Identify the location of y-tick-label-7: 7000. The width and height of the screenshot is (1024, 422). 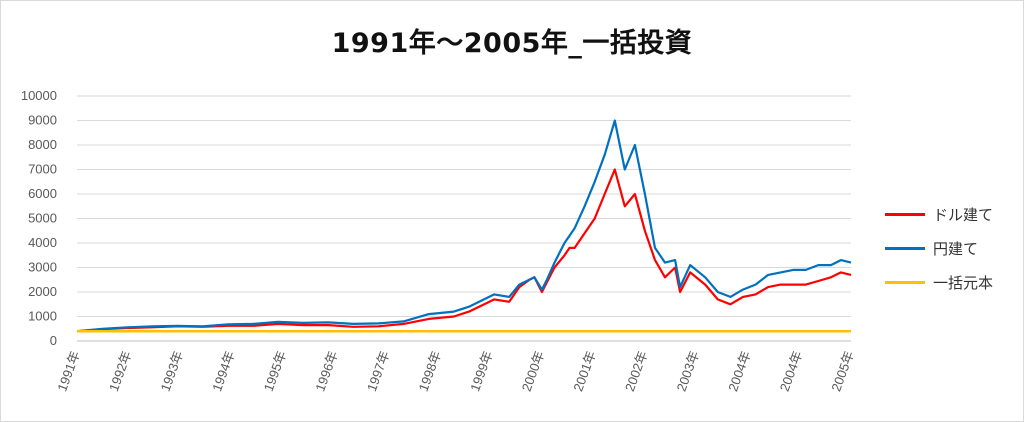
(42, 169).